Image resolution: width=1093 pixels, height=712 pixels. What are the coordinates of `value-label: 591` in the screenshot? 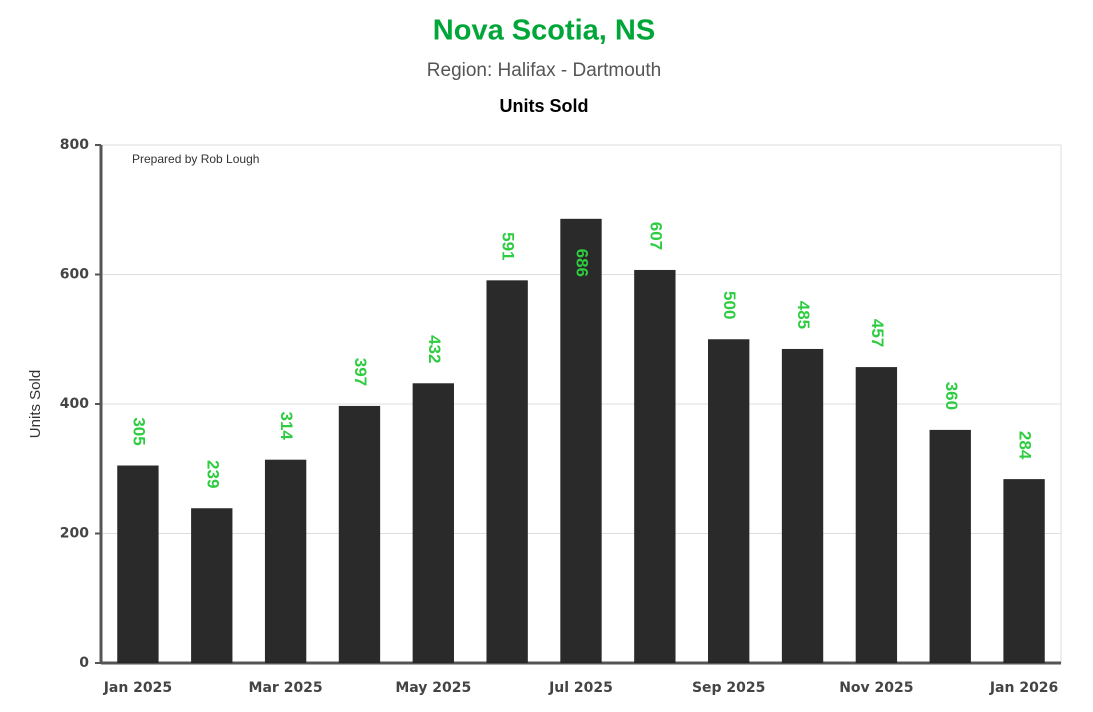 It's located at (508, 246).